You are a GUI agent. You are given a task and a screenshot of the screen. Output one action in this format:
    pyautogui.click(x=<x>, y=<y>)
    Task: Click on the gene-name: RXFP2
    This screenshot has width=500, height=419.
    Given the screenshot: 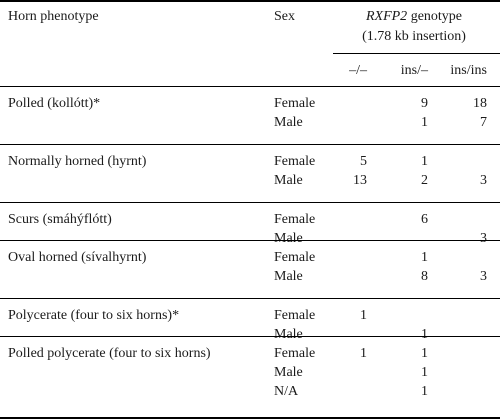 What is the action you would take?
    pyautogui.click(x=386, y=16)
    